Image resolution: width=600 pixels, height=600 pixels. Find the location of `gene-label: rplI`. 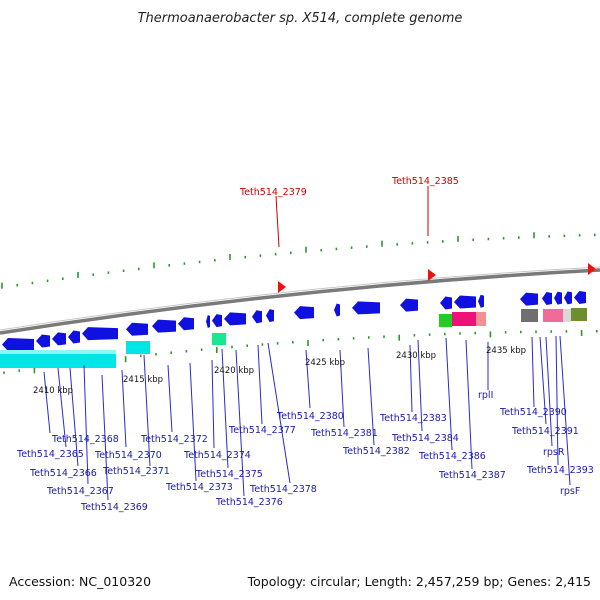

gene-label: rplI is located at coordinates (485, 395).